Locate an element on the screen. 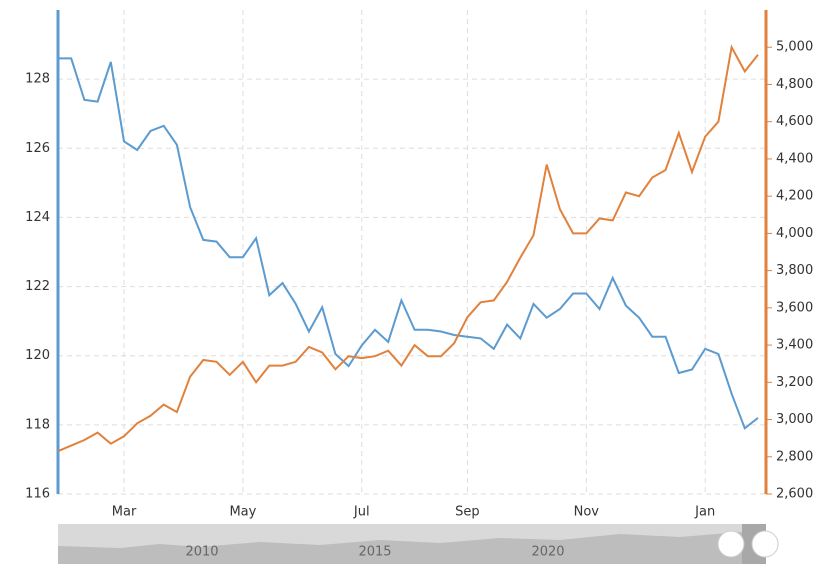  navigator-labels: 2010 2015 2020 is located at coordinates (374, 552).